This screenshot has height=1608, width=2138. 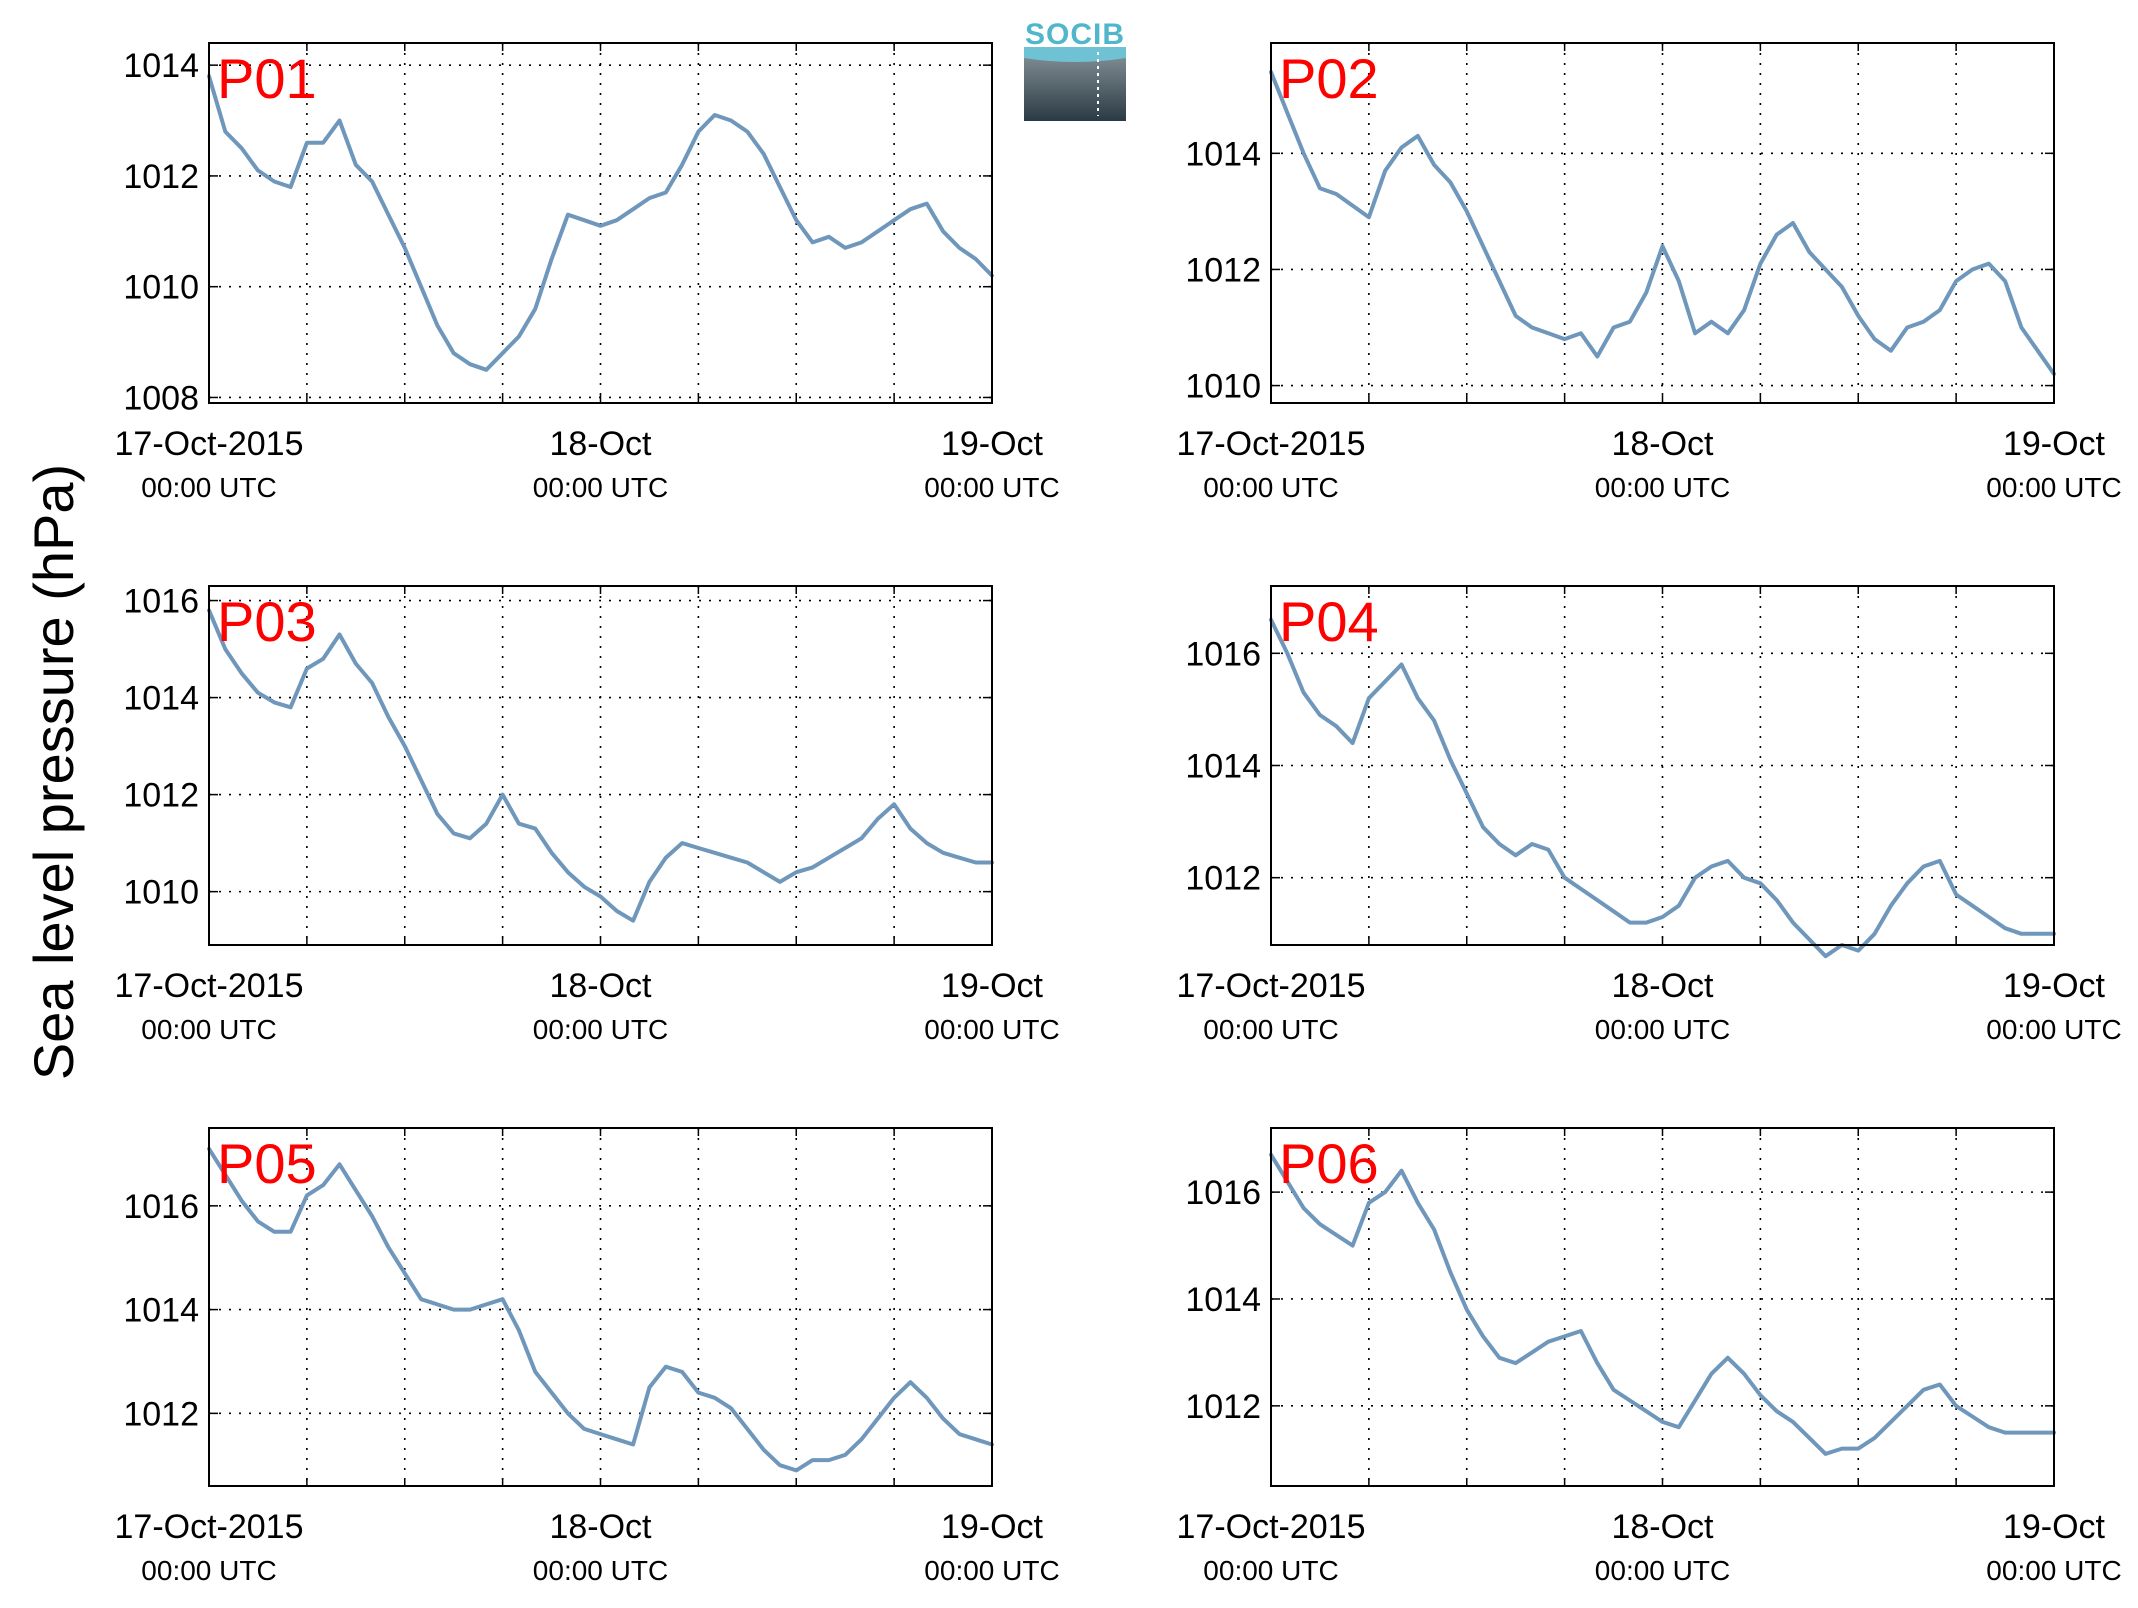 I want to click on y-tick-label: 1008, so click(x=161, y=398).